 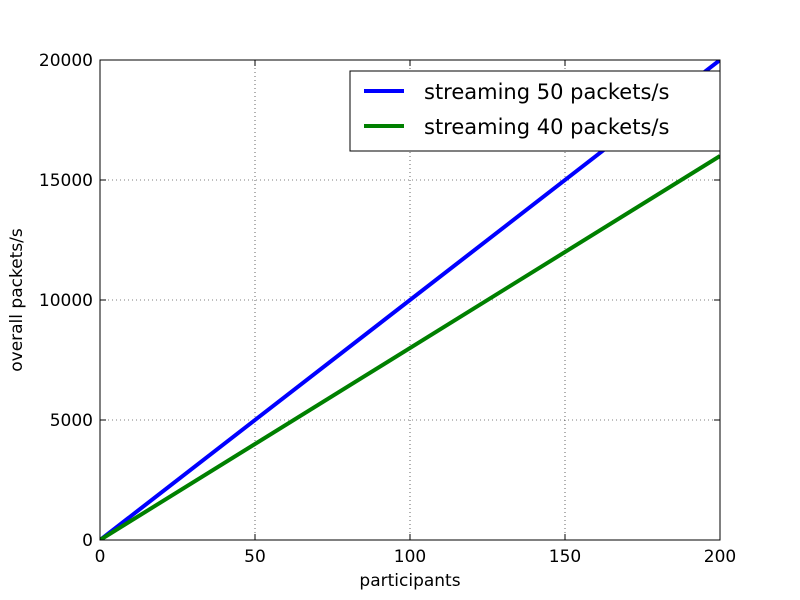 I want to click on y-tick-label: 5000, so click(x=71, y=421).